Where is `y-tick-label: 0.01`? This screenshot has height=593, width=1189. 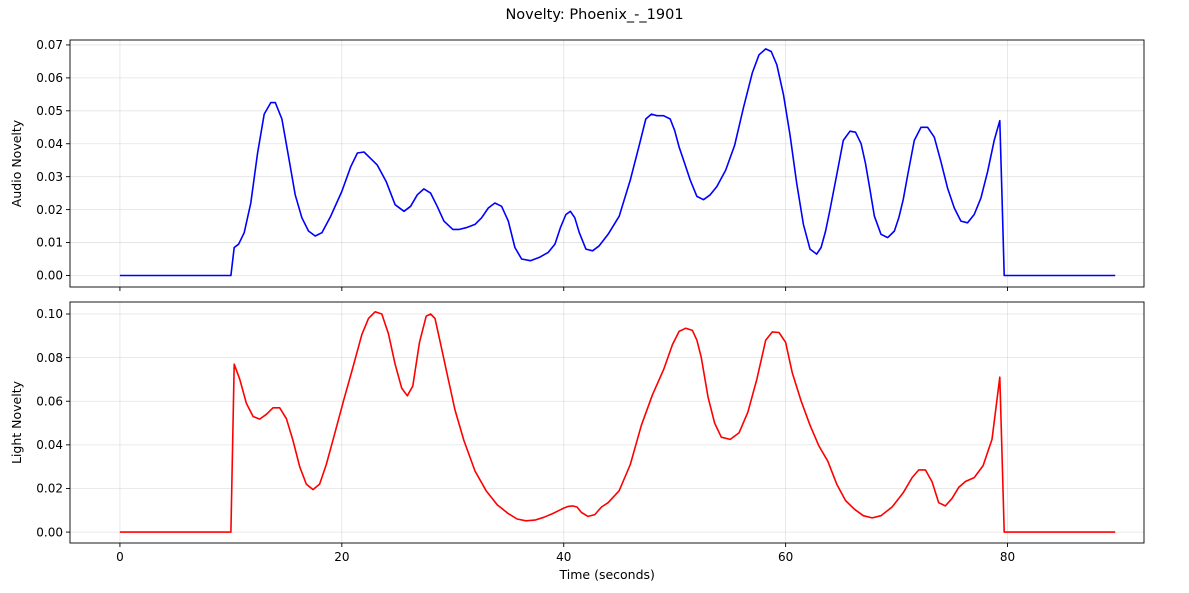
y-tick-label: 0.01 is located at coordinates (49, 243).